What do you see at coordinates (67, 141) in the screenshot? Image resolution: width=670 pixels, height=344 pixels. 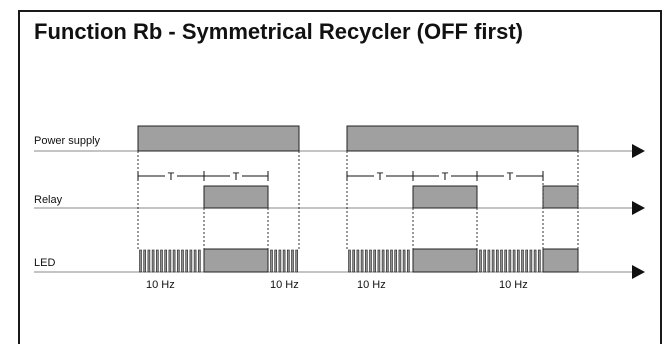 I see `row-label-power-supply: Power supply` at bounding box center [67, 141].